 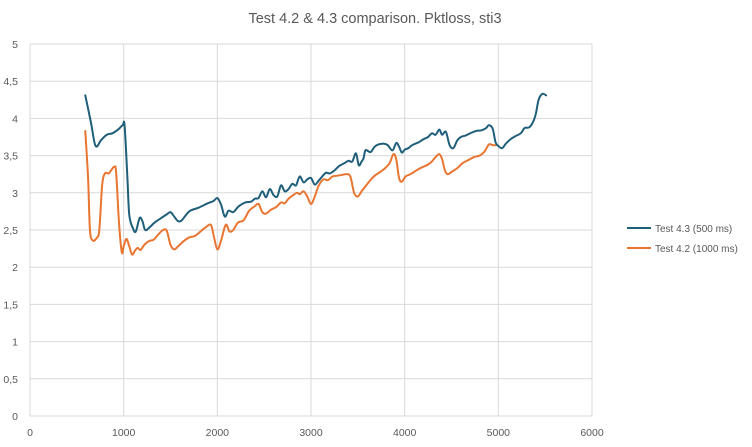 What do you see at coordinates (10, 157) in the screenshot?
I see `y-tick-label: 3,5` at bounding box center [10, 157].